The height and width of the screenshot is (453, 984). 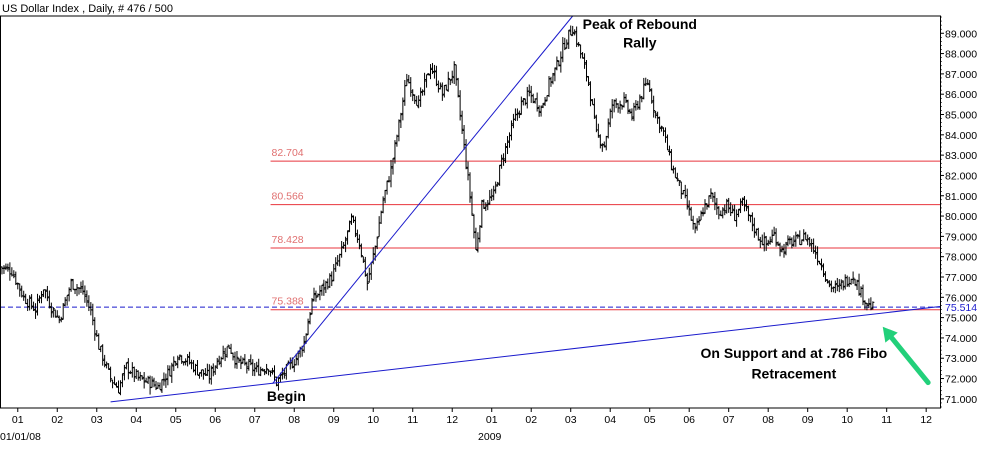 I want to click on y-tick-label: 88.000, so click(x=961, y=55).